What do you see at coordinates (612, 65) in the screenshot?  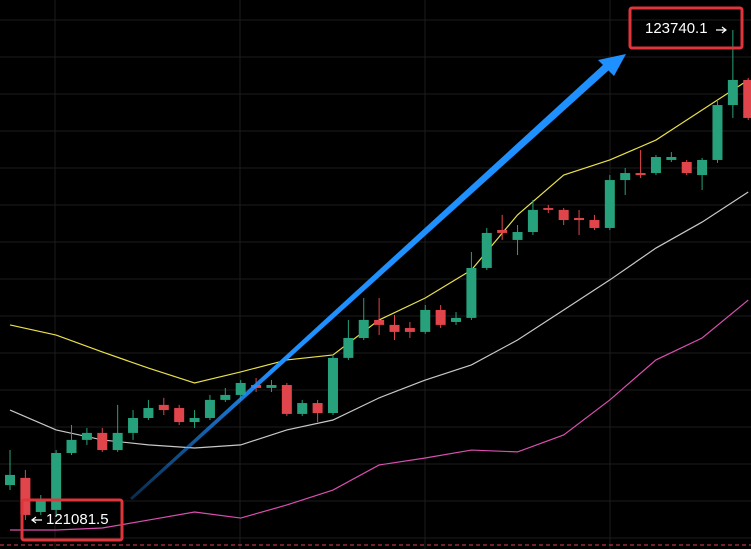 I see `trend-arrow-head` at bounding box center [612, 65].